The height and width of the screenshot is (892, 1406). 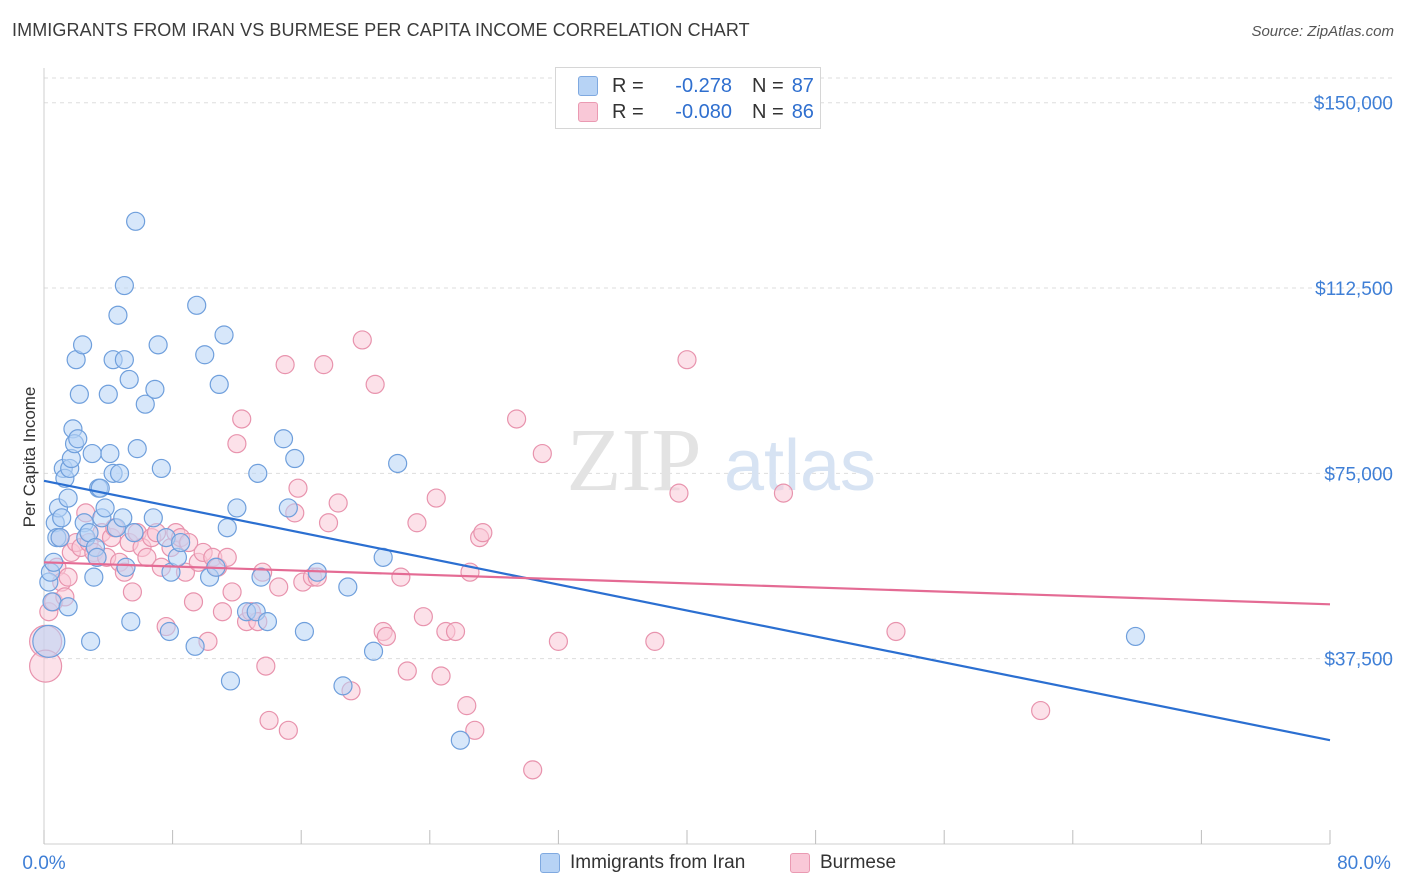 What do you see at coordinates (588, 86) in the screenshot?
I see `iran-swatch` at bounding box center [588, 86].